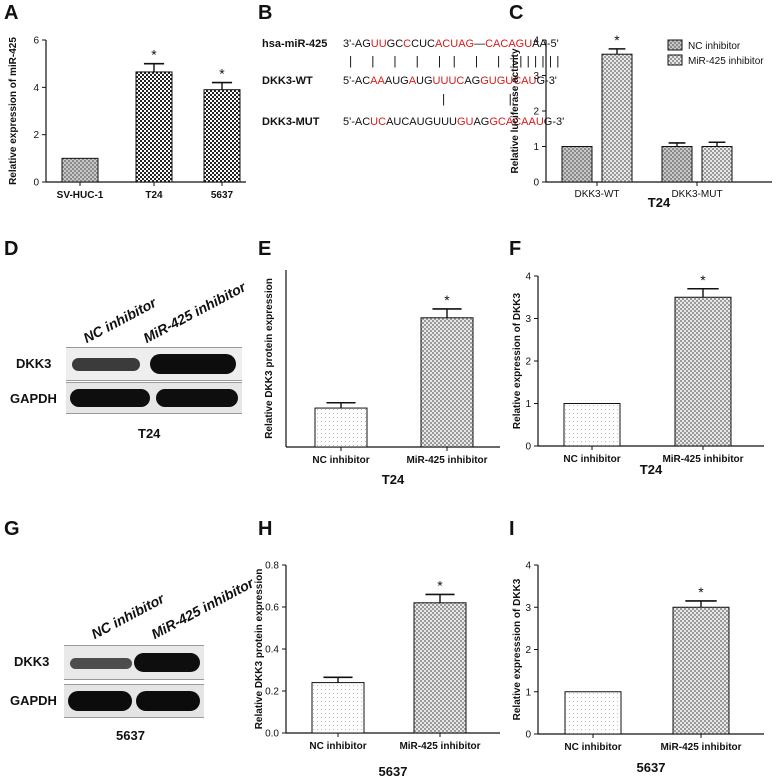 This screenshot has width=781, height=784. Describe the element at coordinates (33, 398) in the screenshot. I see `row-label-gapdh: GAPDH` at that location.